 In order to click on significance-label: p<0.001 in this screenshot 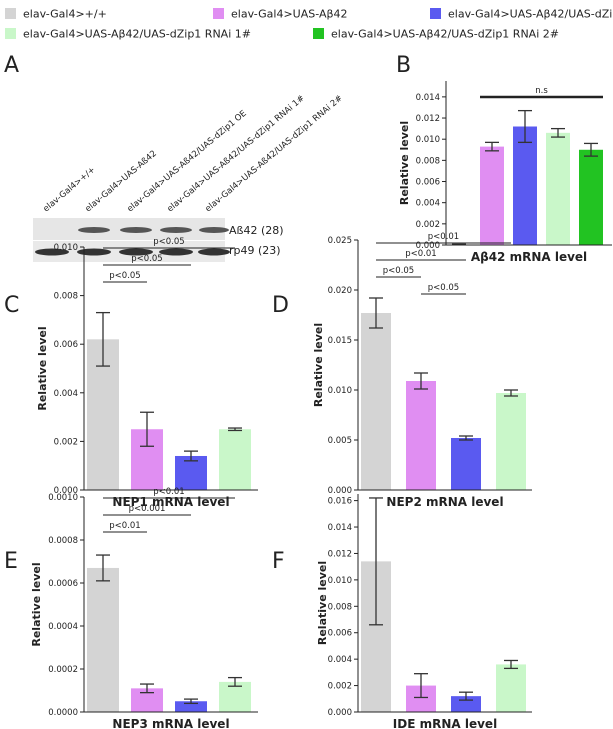, I will do `click(147, 509)`.